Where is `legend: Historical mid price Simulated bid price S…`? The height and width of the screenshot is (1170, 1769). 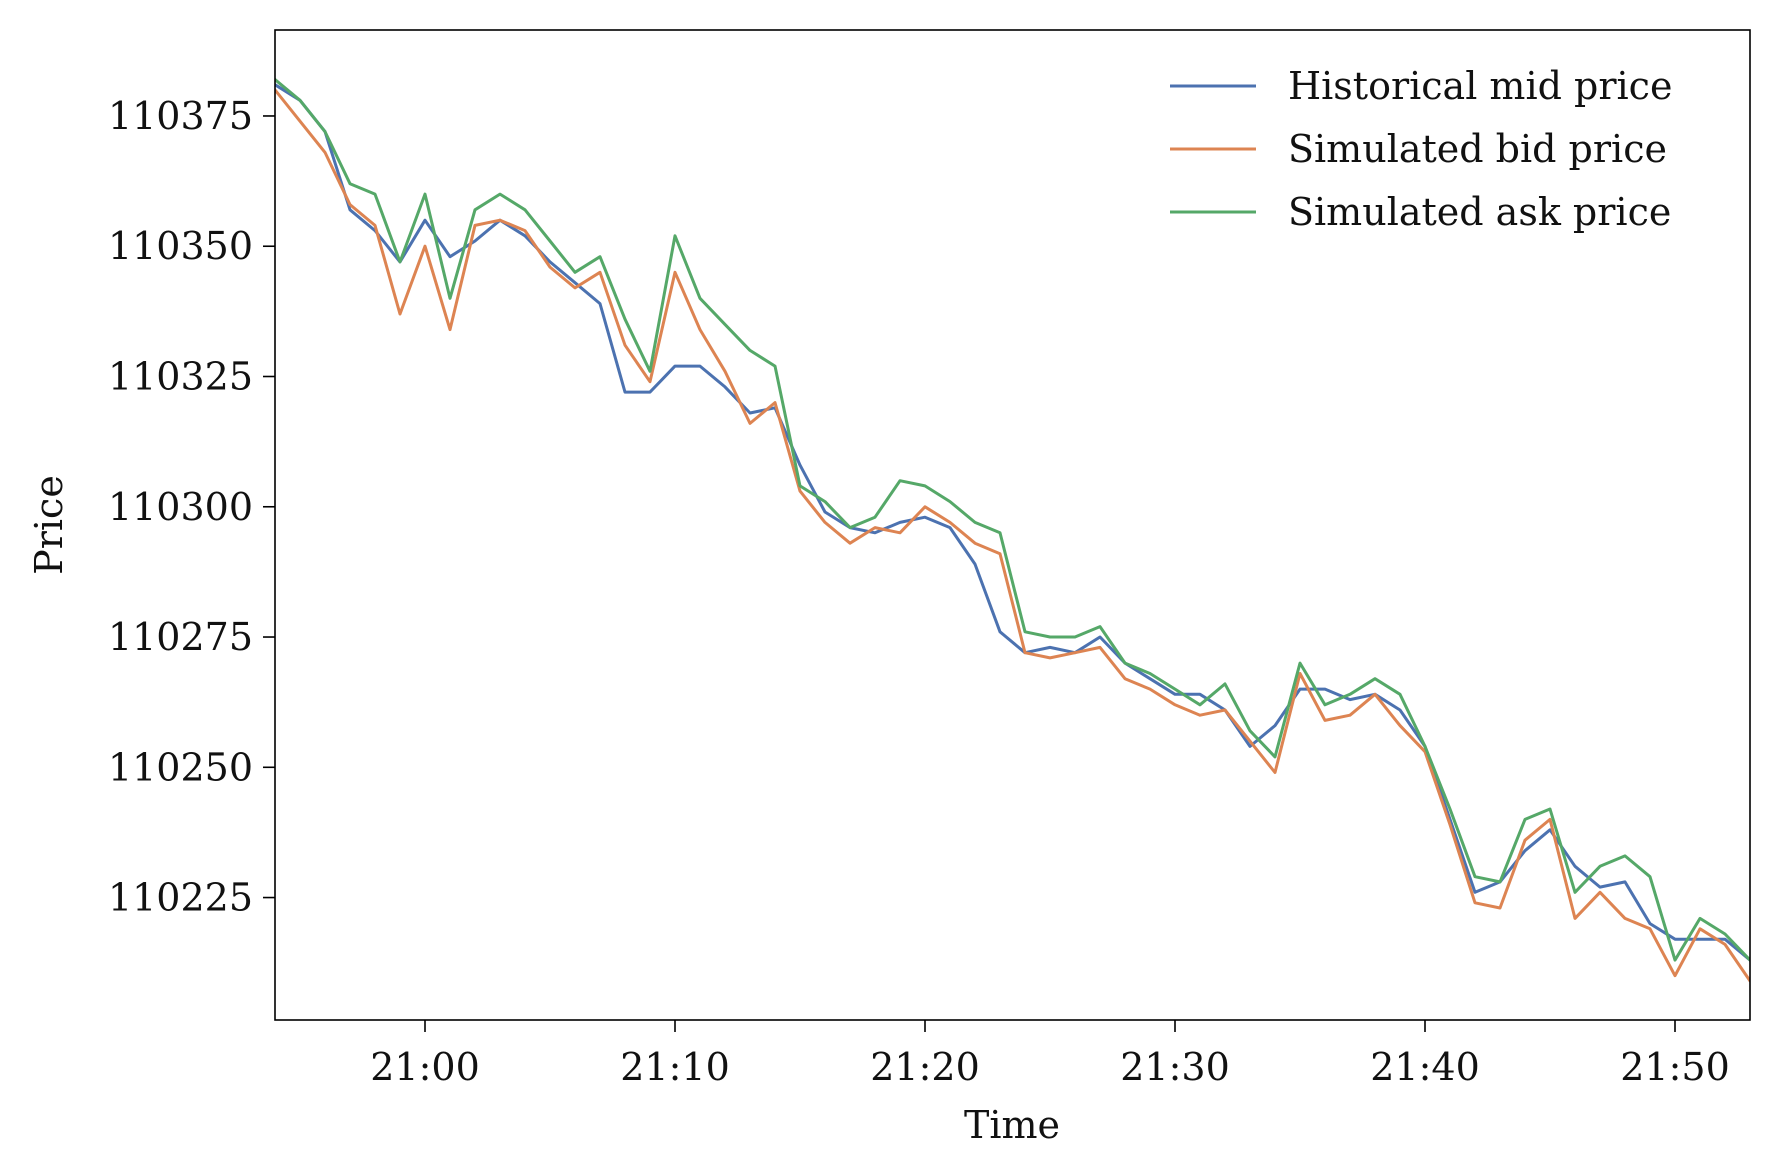 legend: Historical mid price Simulated bid price S… is located at coordinates (1421, 149).